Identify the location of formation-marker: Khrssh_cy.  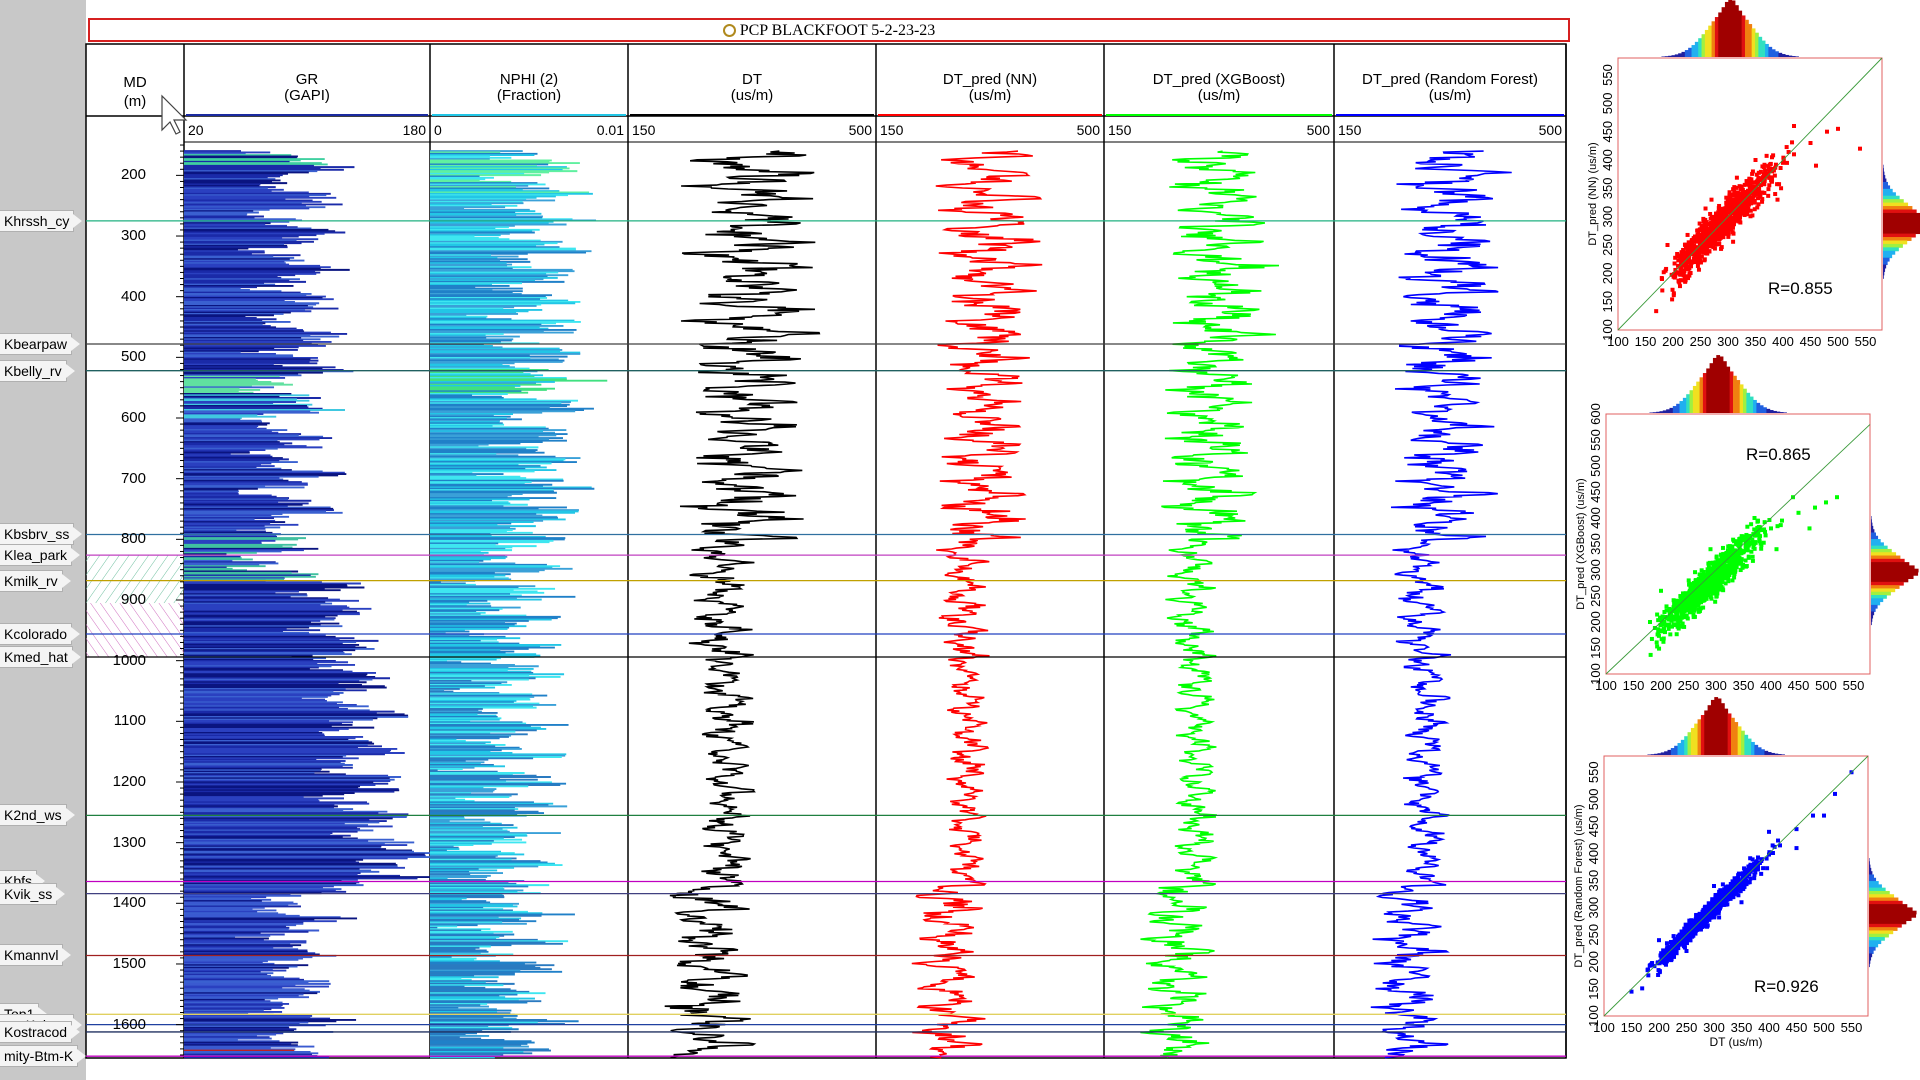
(41, 220).